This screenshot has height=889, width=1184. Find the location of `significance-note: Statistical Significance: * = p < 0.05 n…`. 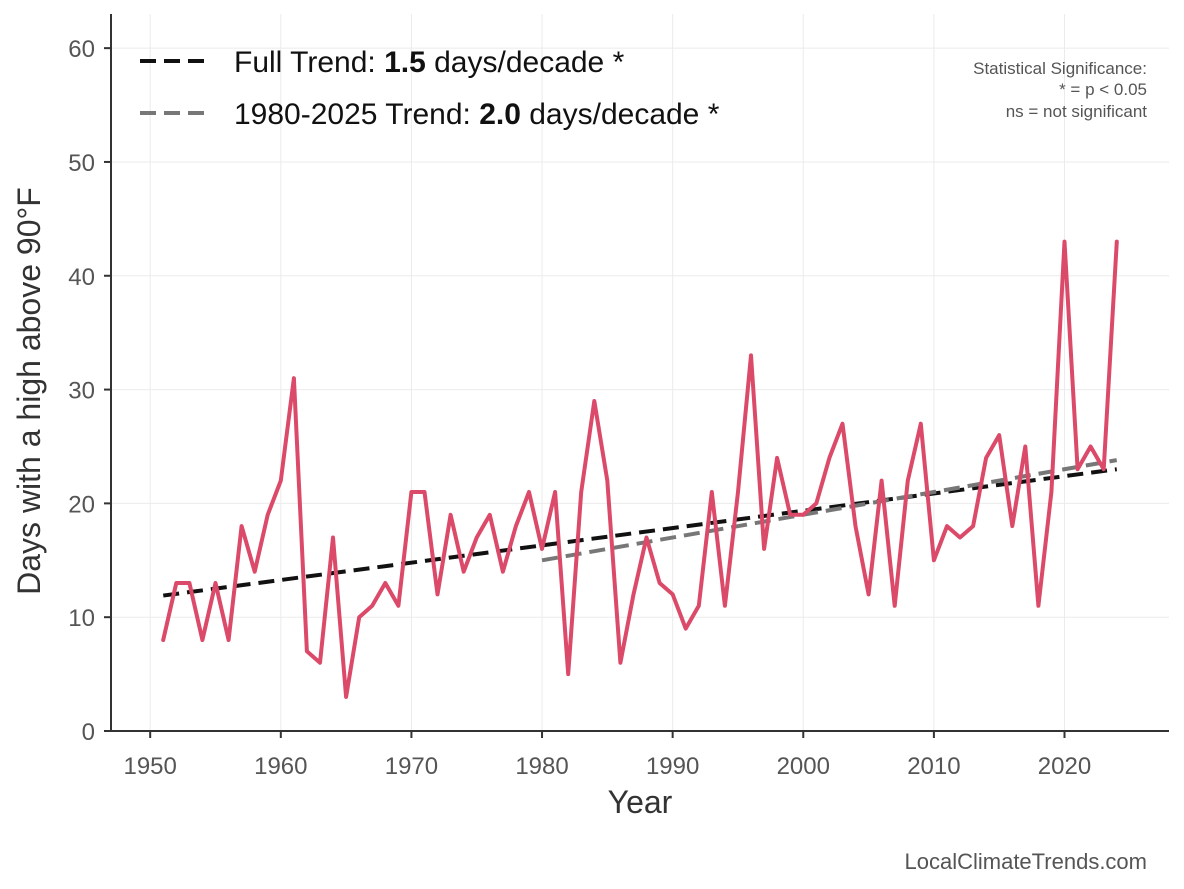

significance-note: Statistical Significance: * = p < 0.05 n… is located at coordinates (1060, 90).